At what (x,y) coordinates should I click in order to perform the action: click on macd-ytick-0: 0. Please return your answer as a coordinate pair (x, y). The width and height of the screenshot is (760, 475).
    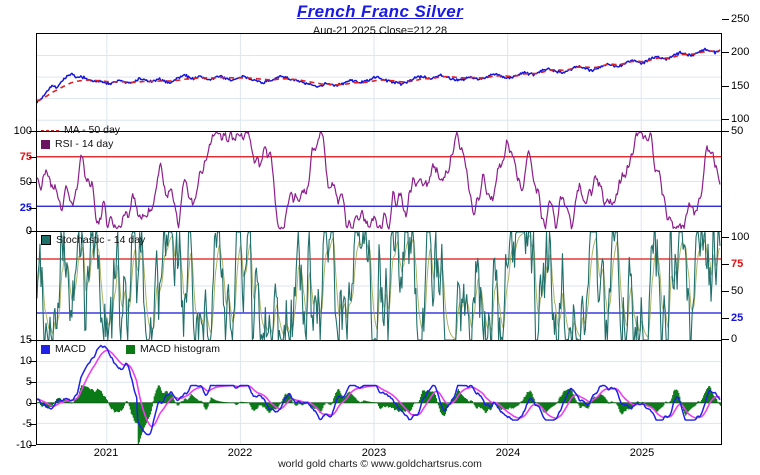
    Looking at the image, I should click on (17, 403).